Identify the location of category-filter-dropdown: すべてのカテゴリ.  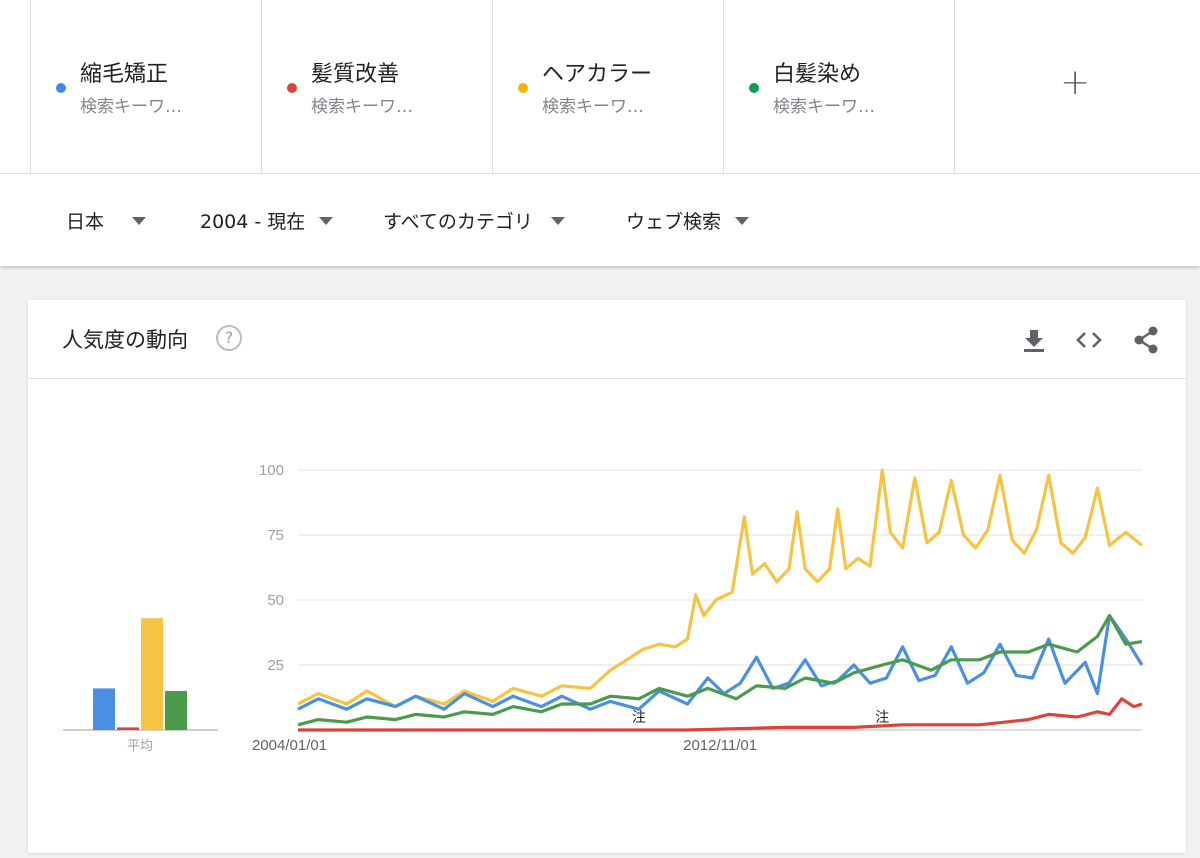
(474, 220).